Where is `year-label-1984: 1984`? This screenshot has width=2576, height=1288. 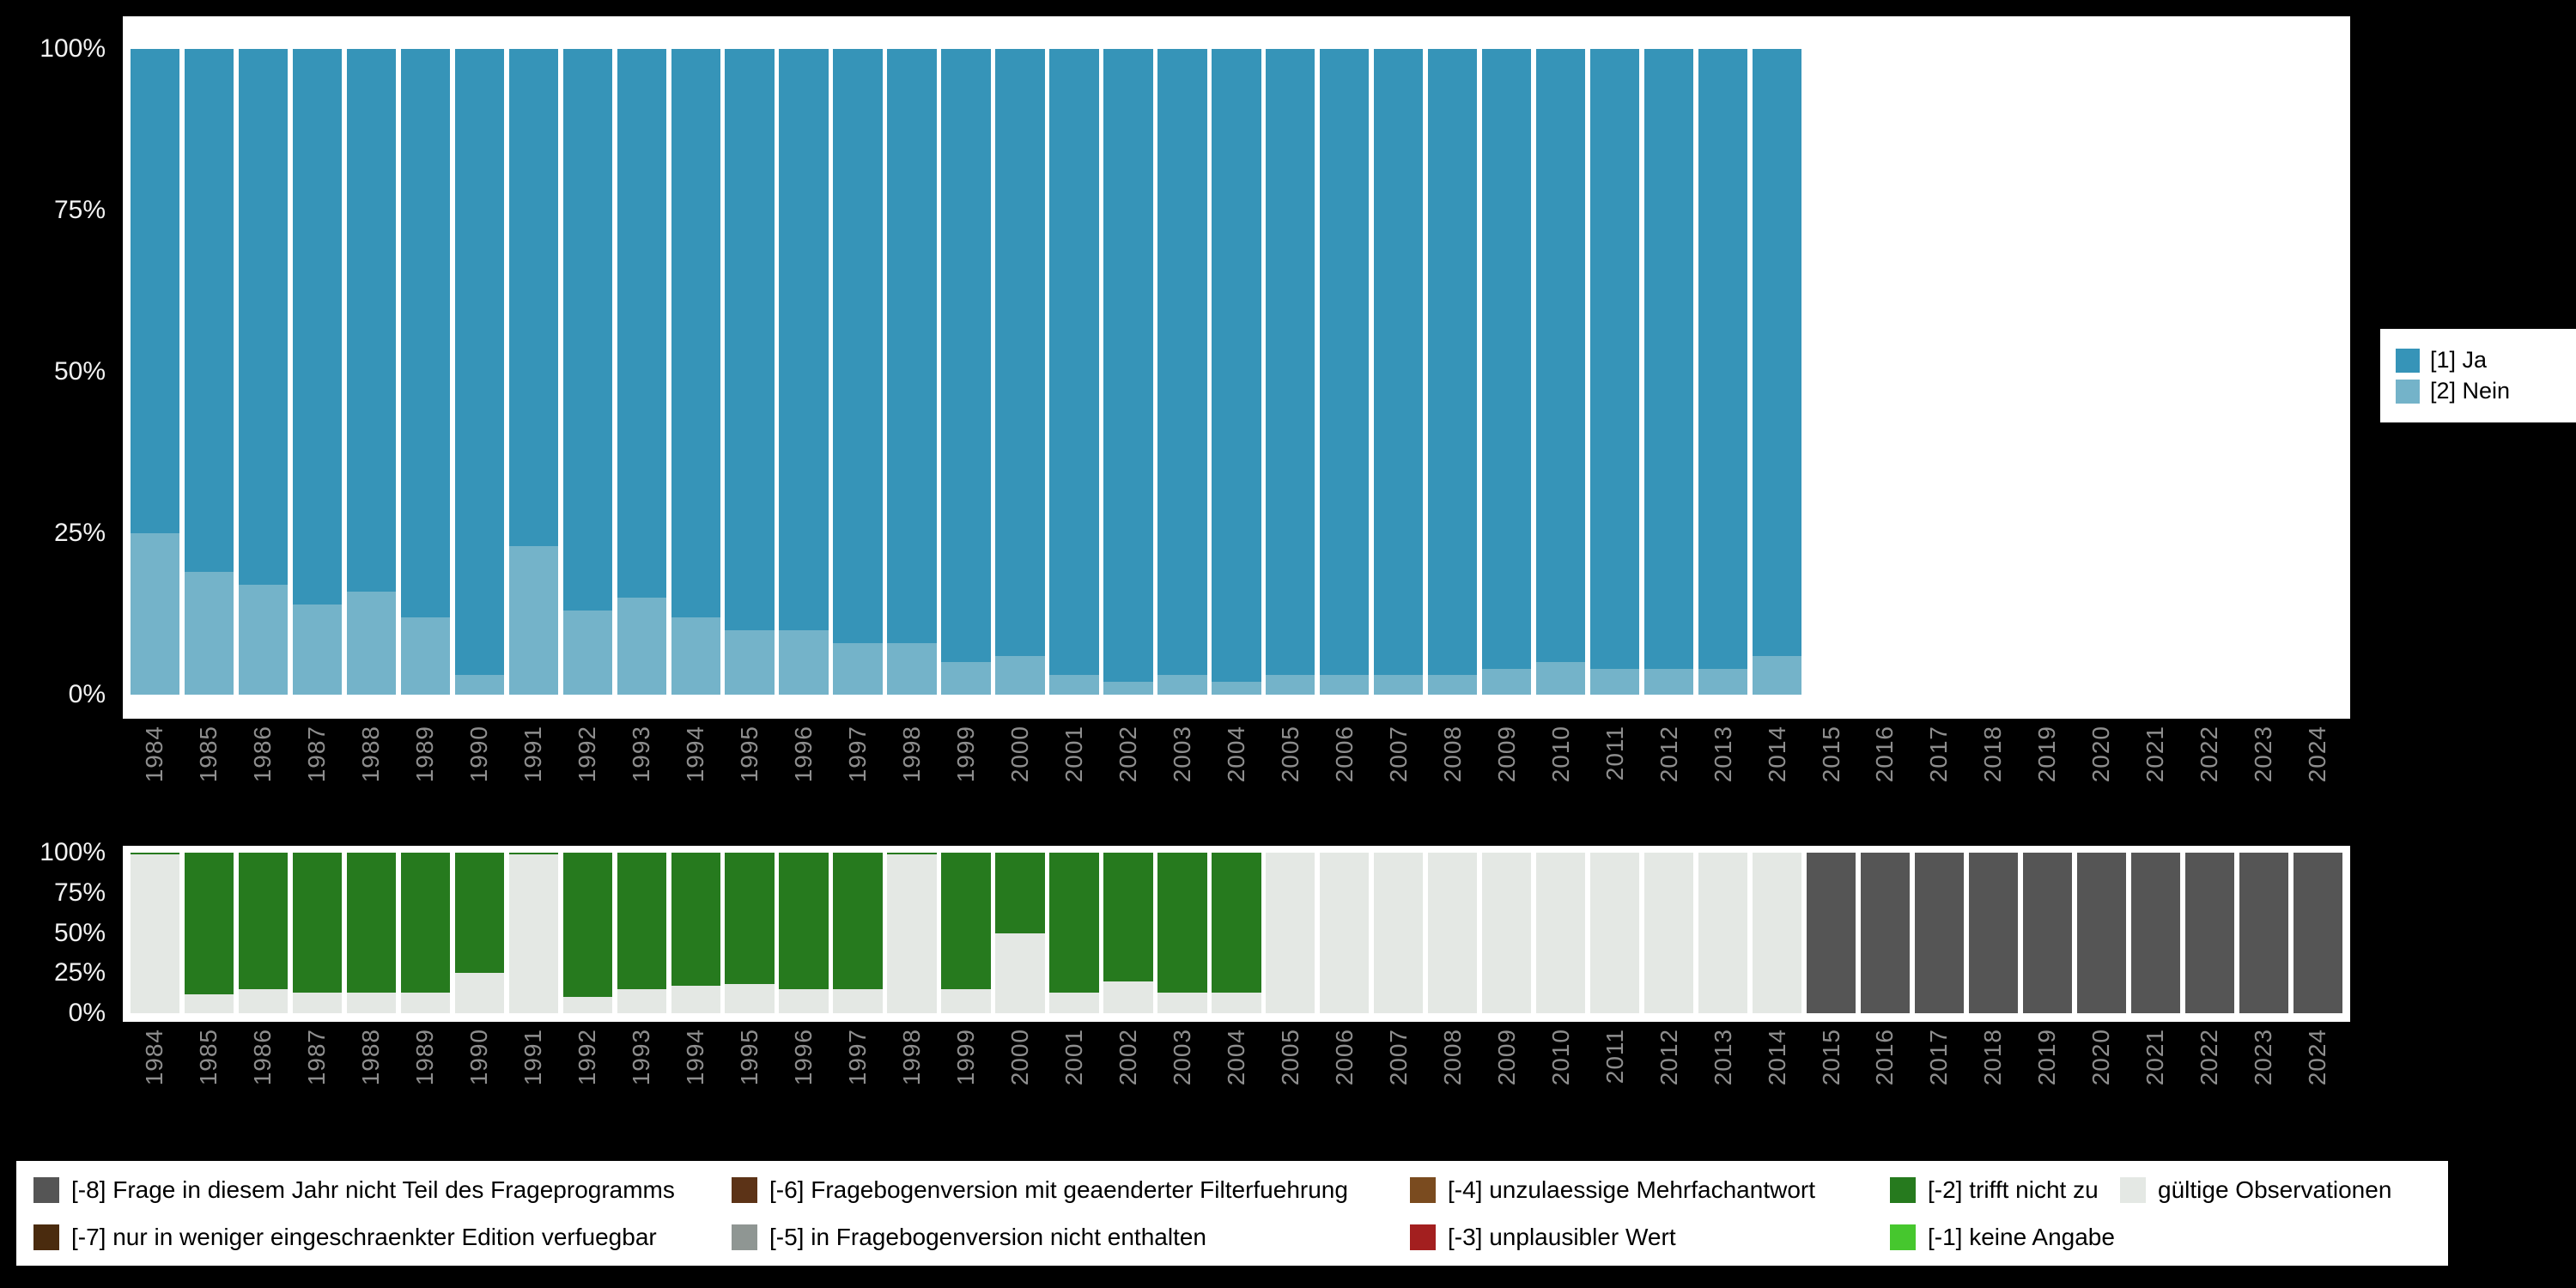 year-label-1984: 1984 is located at coordinates (154, 1057).